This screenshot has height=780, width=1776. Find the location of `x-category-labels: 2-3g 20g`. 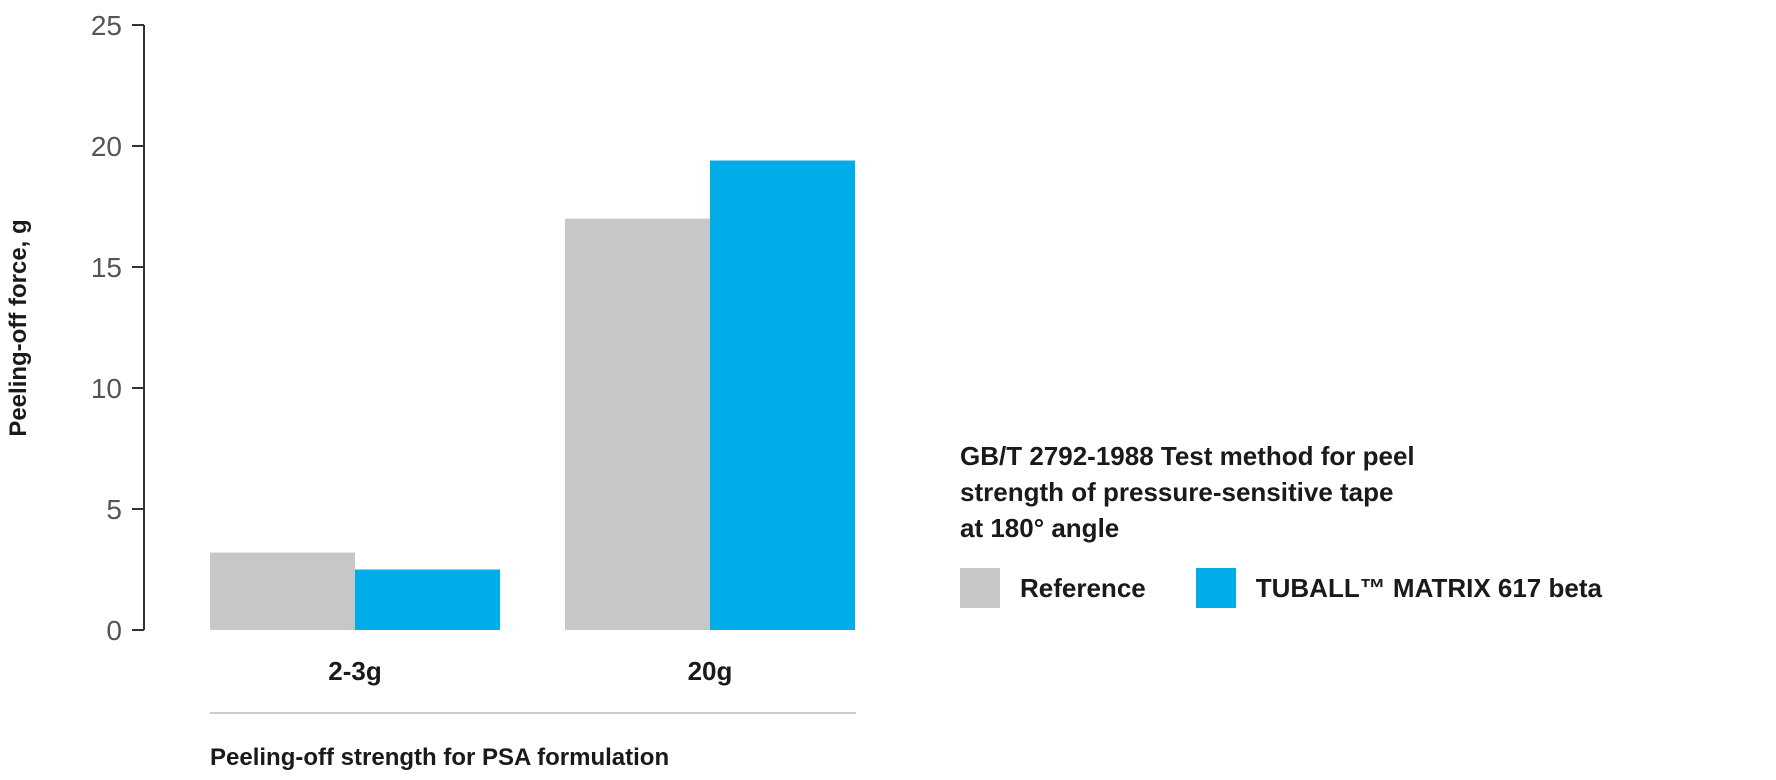

x-category-labels: 2-3g 20g is located at coordinates (530, 671).